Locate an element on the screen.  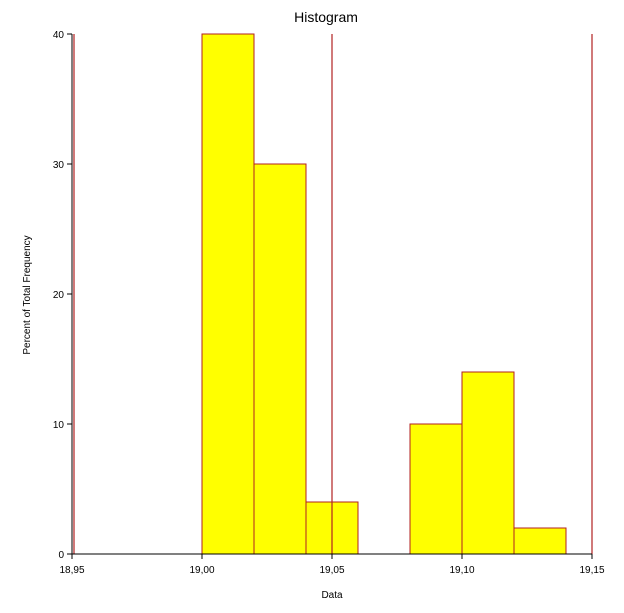
x-ticks-group: 18,95 19,00 19,05 19,10 19,15 is located at coordinates (332, 565).